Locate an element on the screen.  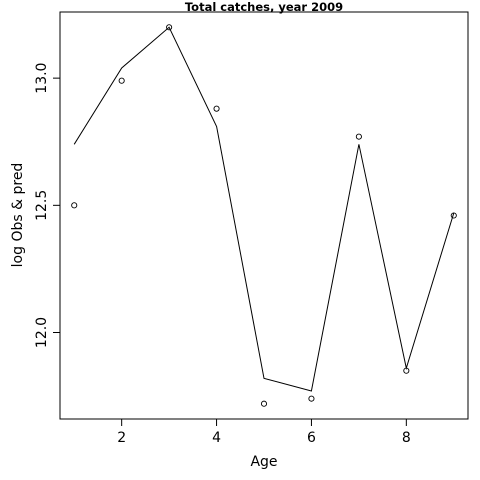
y-axis: 12.0 12.5 13.0 is located at coordinates (47, 205).